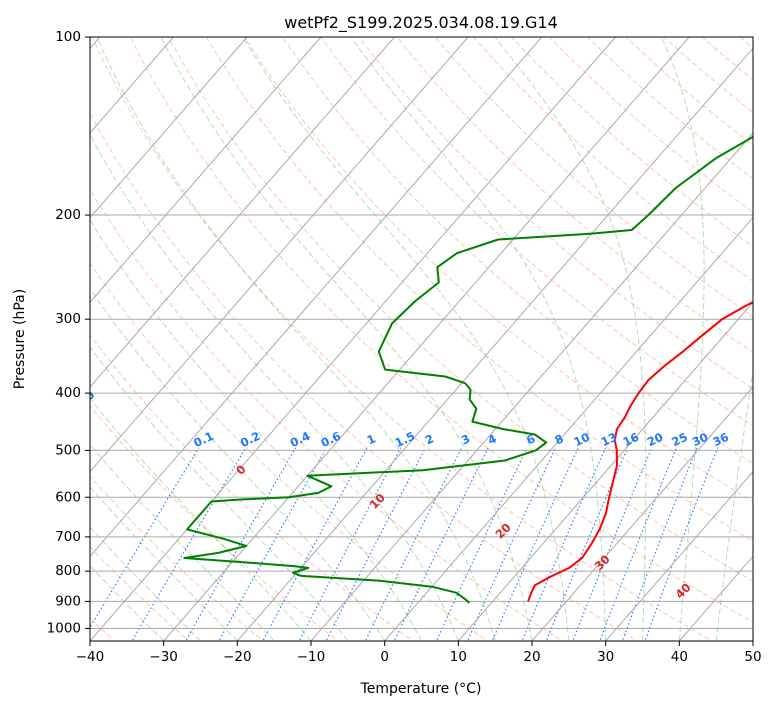 This screenshot has width=775, height=708. Describe the element at coordinates (531, 657) in the screenshot. I see `x-tick-label: 20` at that location.